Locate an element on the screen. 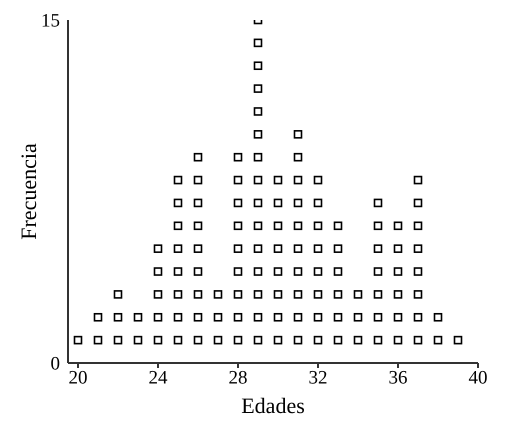 This screenshot has height=445, width=508. x-tick-label: 24 is located at coordinates (158, 377).